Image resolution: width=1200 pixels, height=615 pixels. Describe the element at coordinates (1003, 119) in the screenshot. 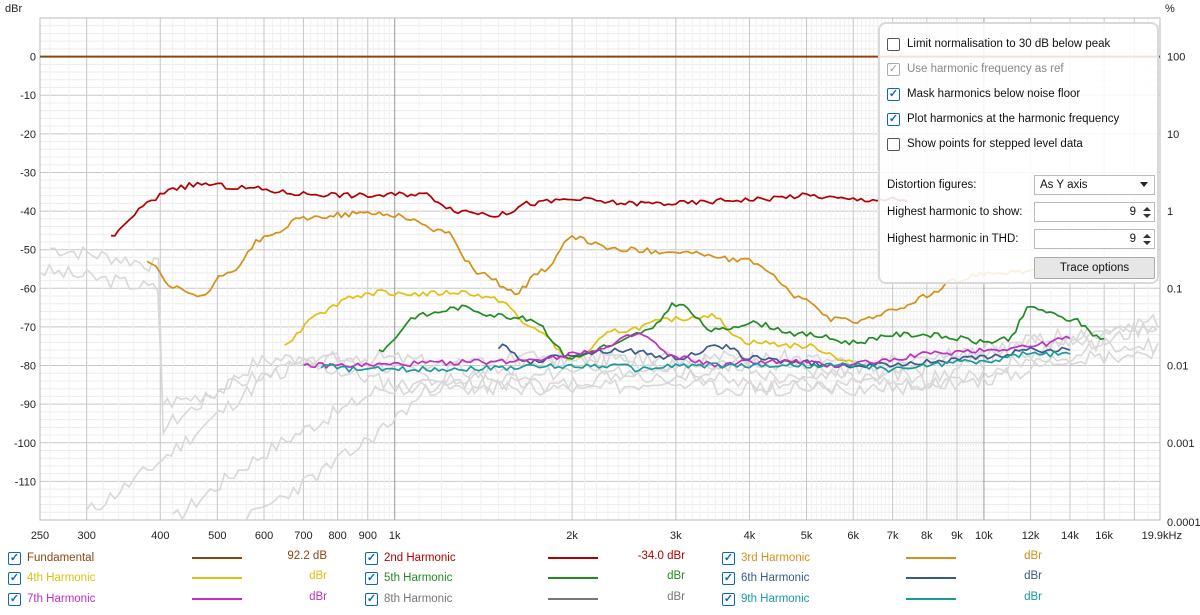

I see `plot-harmonics-option: Plot harmonics at the harmonic frequency` at that location.